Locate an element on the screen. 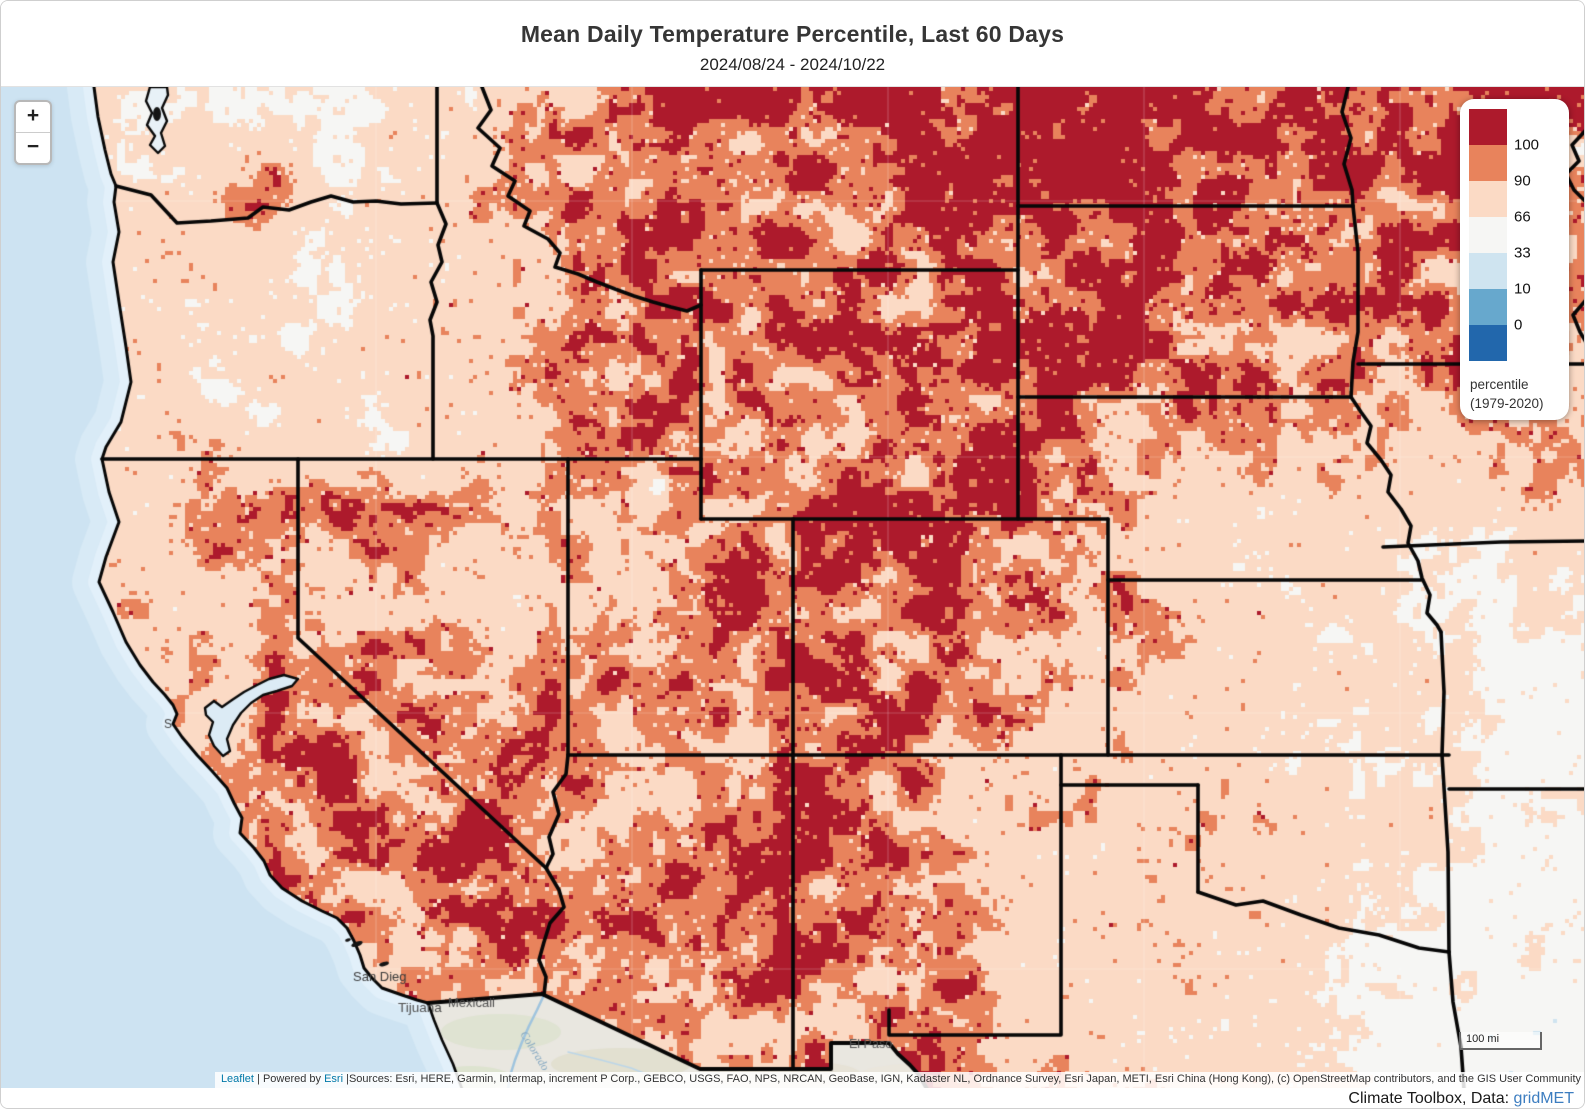  attribution-link: Leaflet is located at coordinates (237, 1079).